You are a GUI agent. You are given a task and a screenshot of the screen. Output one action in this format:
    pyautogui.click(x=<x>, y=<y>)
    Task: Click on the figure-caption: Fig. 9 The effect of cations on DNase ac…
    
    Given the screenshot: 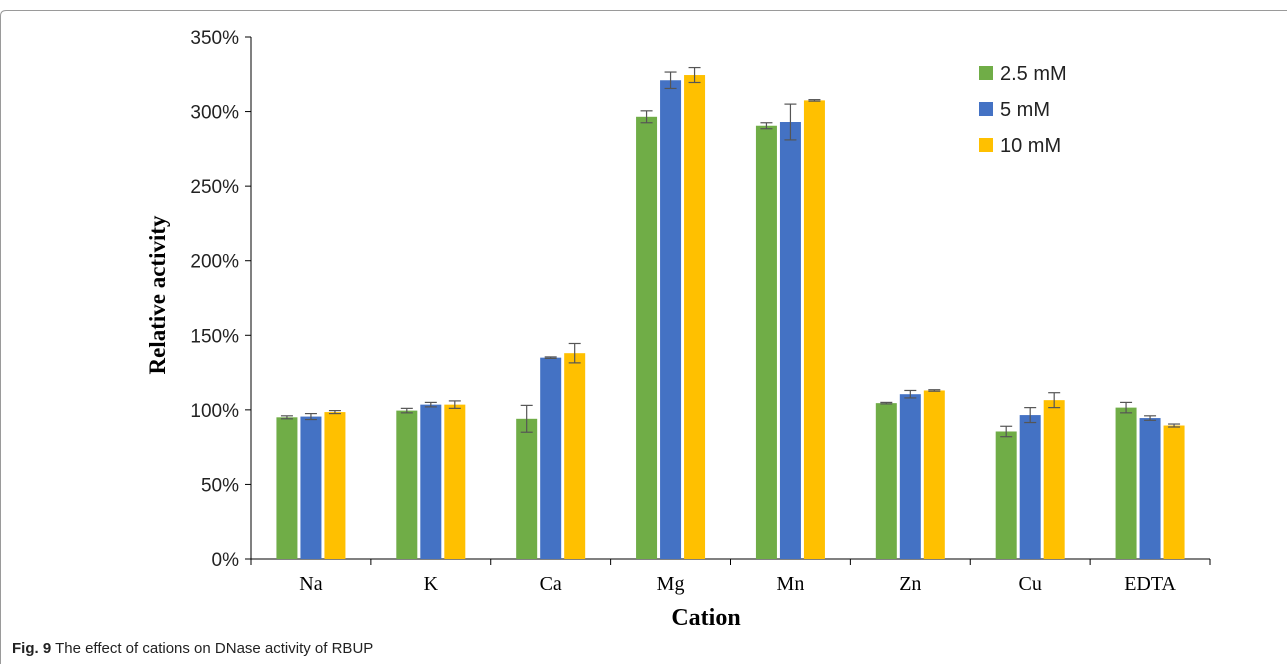 What is the action you would take?
    pyautogui.click(x=192, y=648)
    